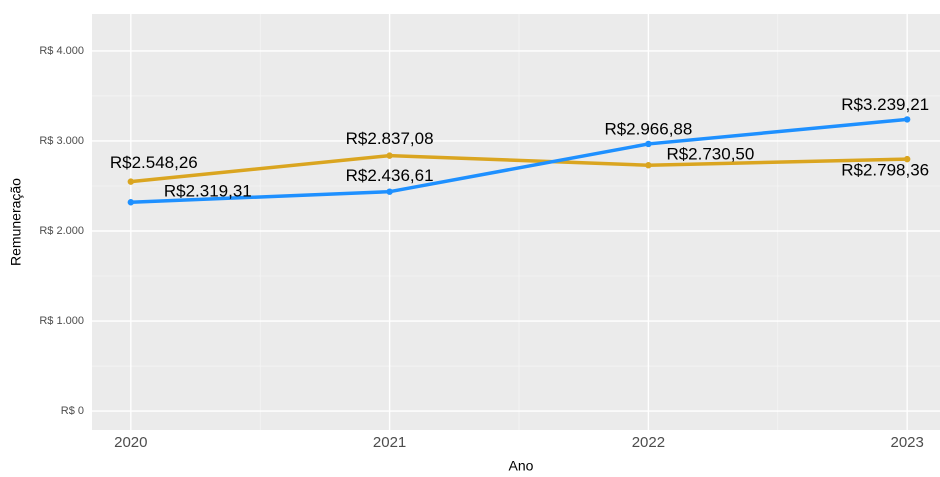  I want to click on y-axis-title: Remuneração, so click(16, 222).